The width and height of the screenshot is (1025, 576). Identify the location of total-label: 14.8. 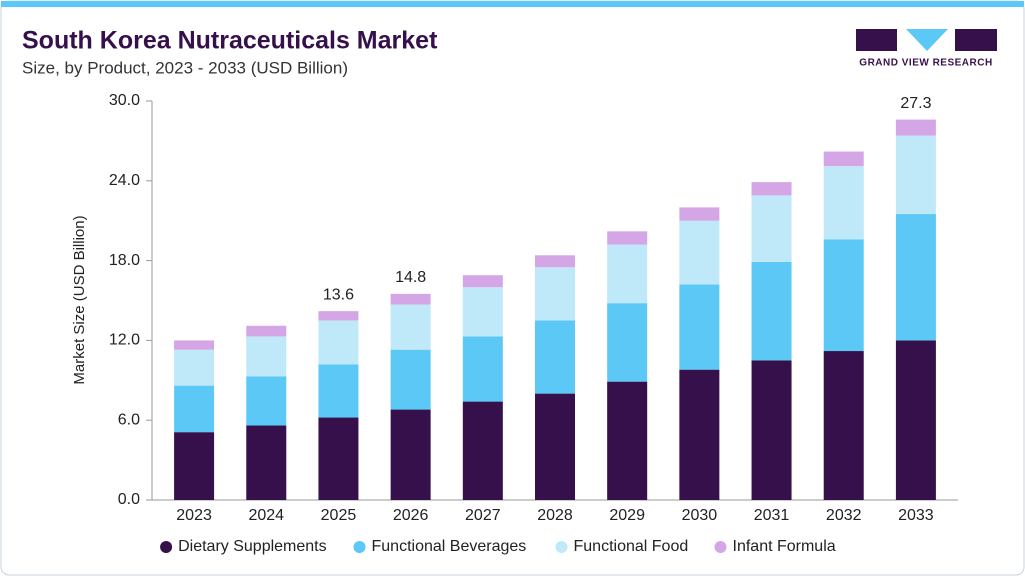
(410, 277).